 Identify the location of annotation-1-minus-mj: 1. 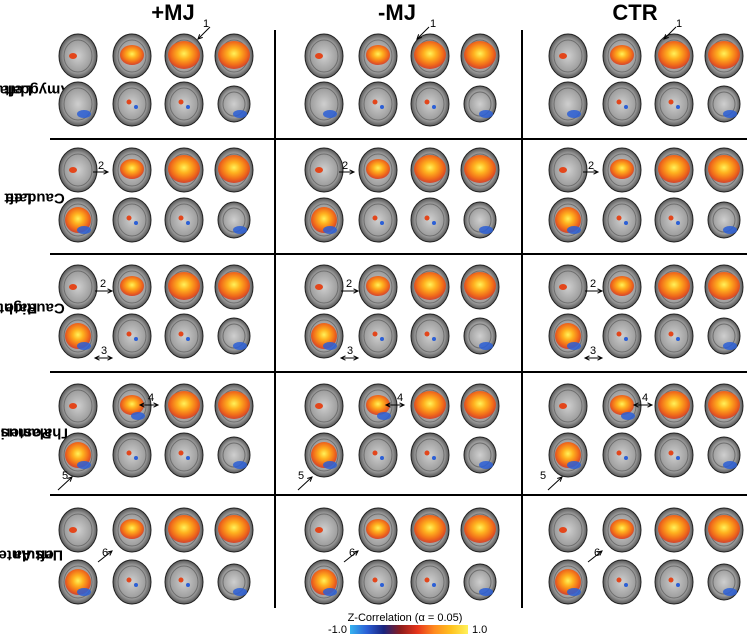
(433, 24).